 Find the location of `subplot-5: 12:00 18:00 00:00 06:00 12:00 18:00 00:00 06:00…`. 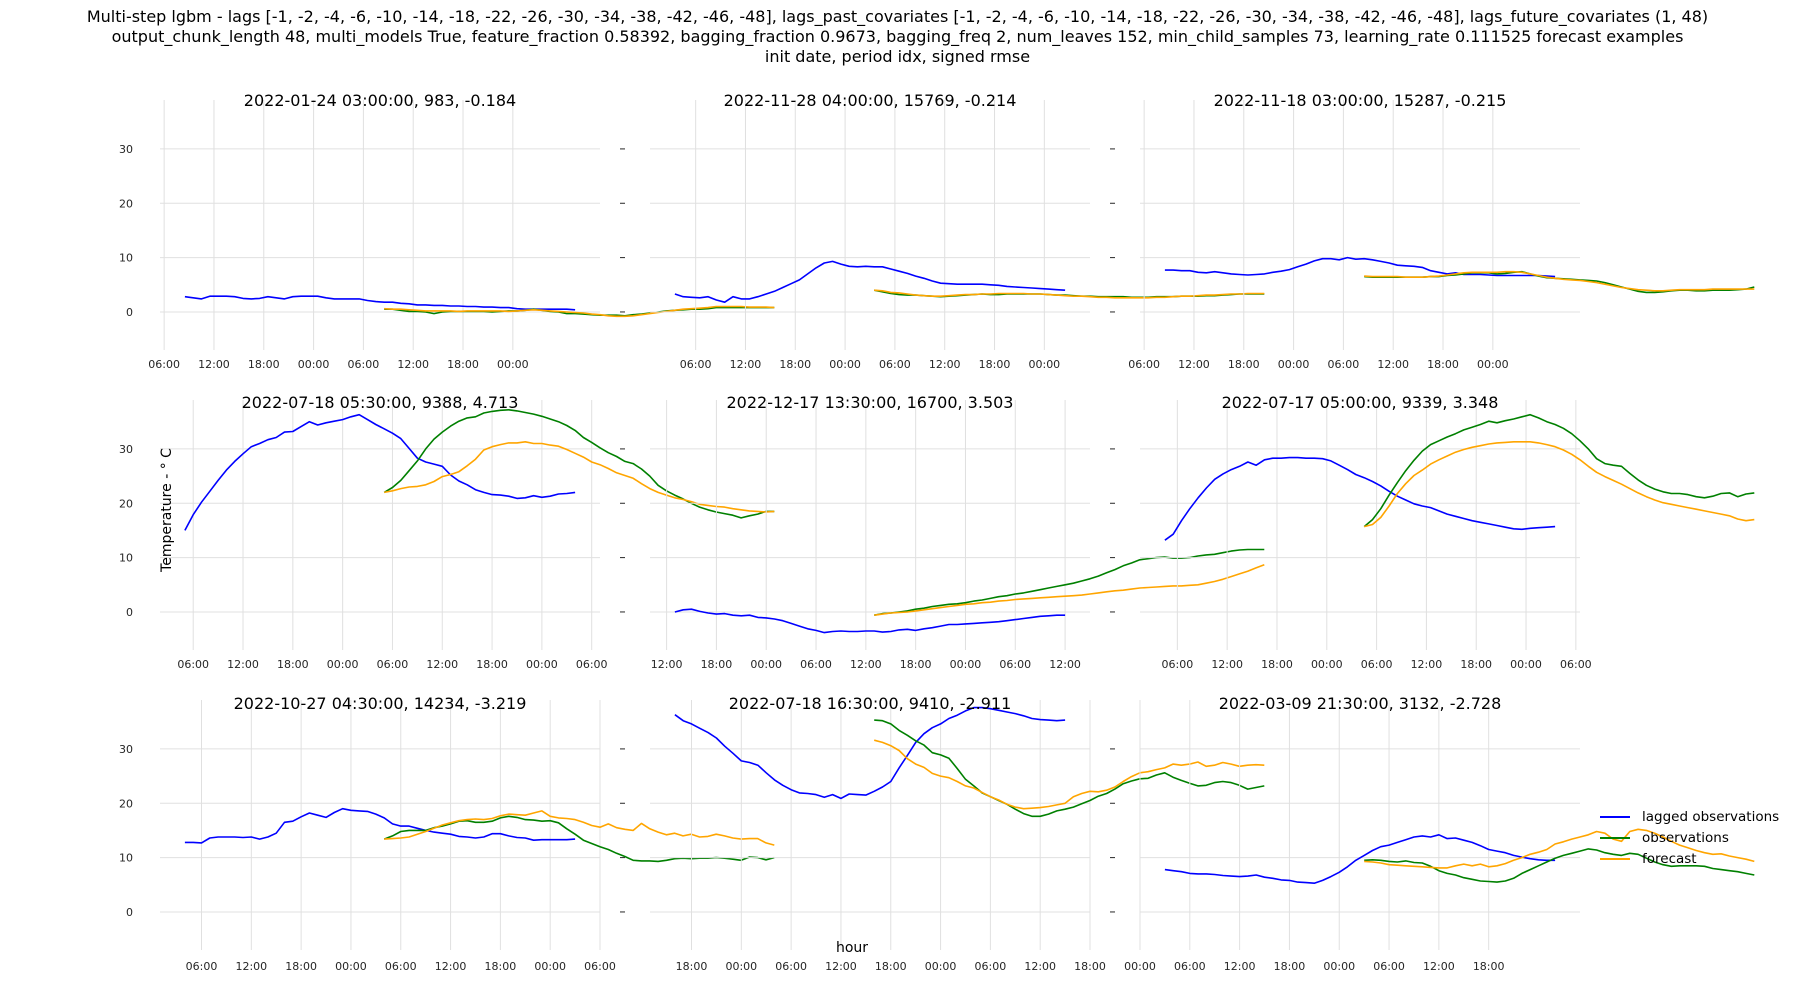

subplot-5: 12:00 18:00 00:00 06:00 12:00 18:00 00:00 06:00… is located at coordinates (942, 532).